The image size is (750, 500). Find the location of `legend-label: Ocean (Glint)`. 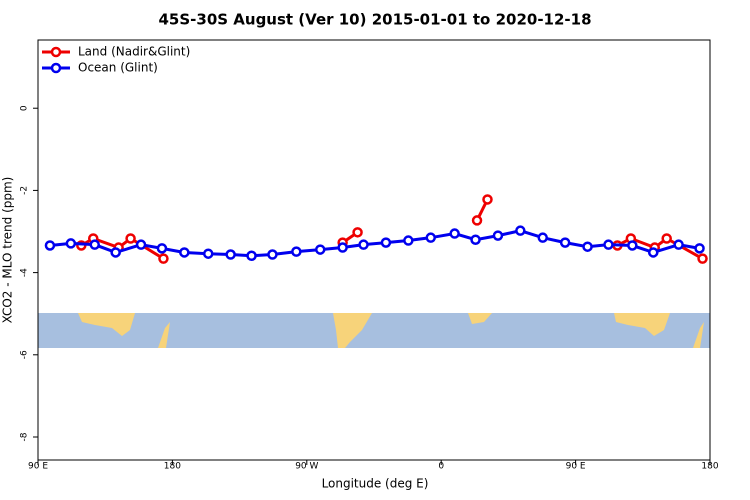

legend-label: Ocean (Glint) is located at coordinates (118, 68).